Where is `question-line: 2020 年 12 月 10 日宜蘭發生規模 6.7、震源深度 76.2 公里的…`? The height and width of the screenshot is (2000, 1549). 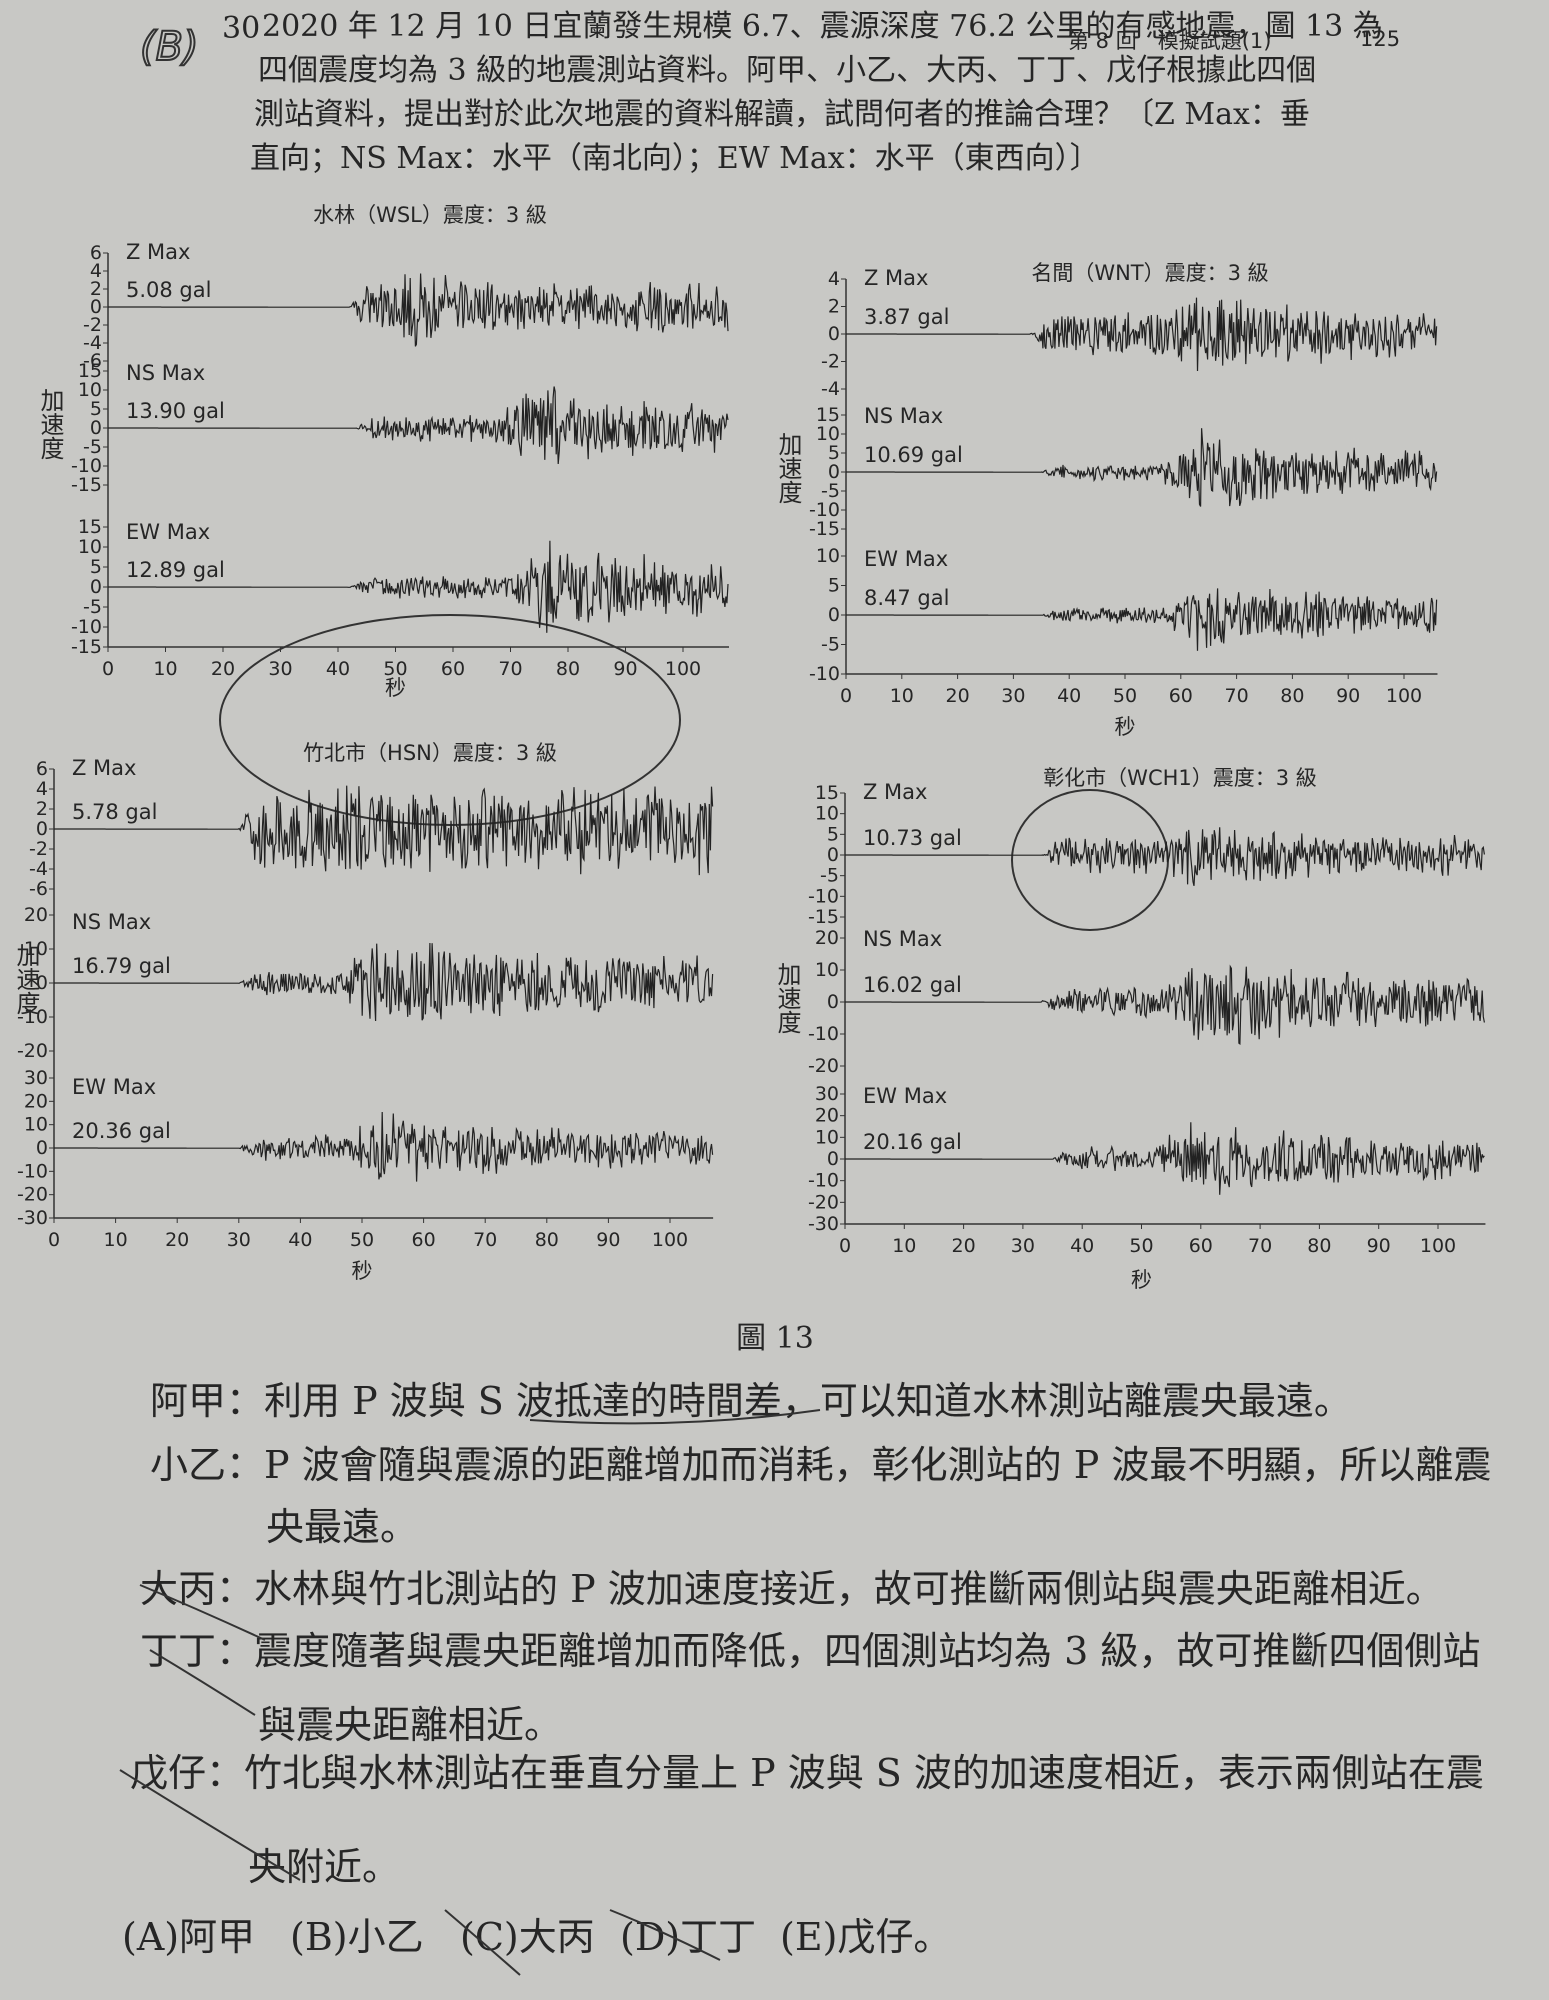 question-line: 2020 年 12 月 10 日宜蘭發生規模 6.7、震源深度 76.2 公里的… is located at coordinates (822, 26).